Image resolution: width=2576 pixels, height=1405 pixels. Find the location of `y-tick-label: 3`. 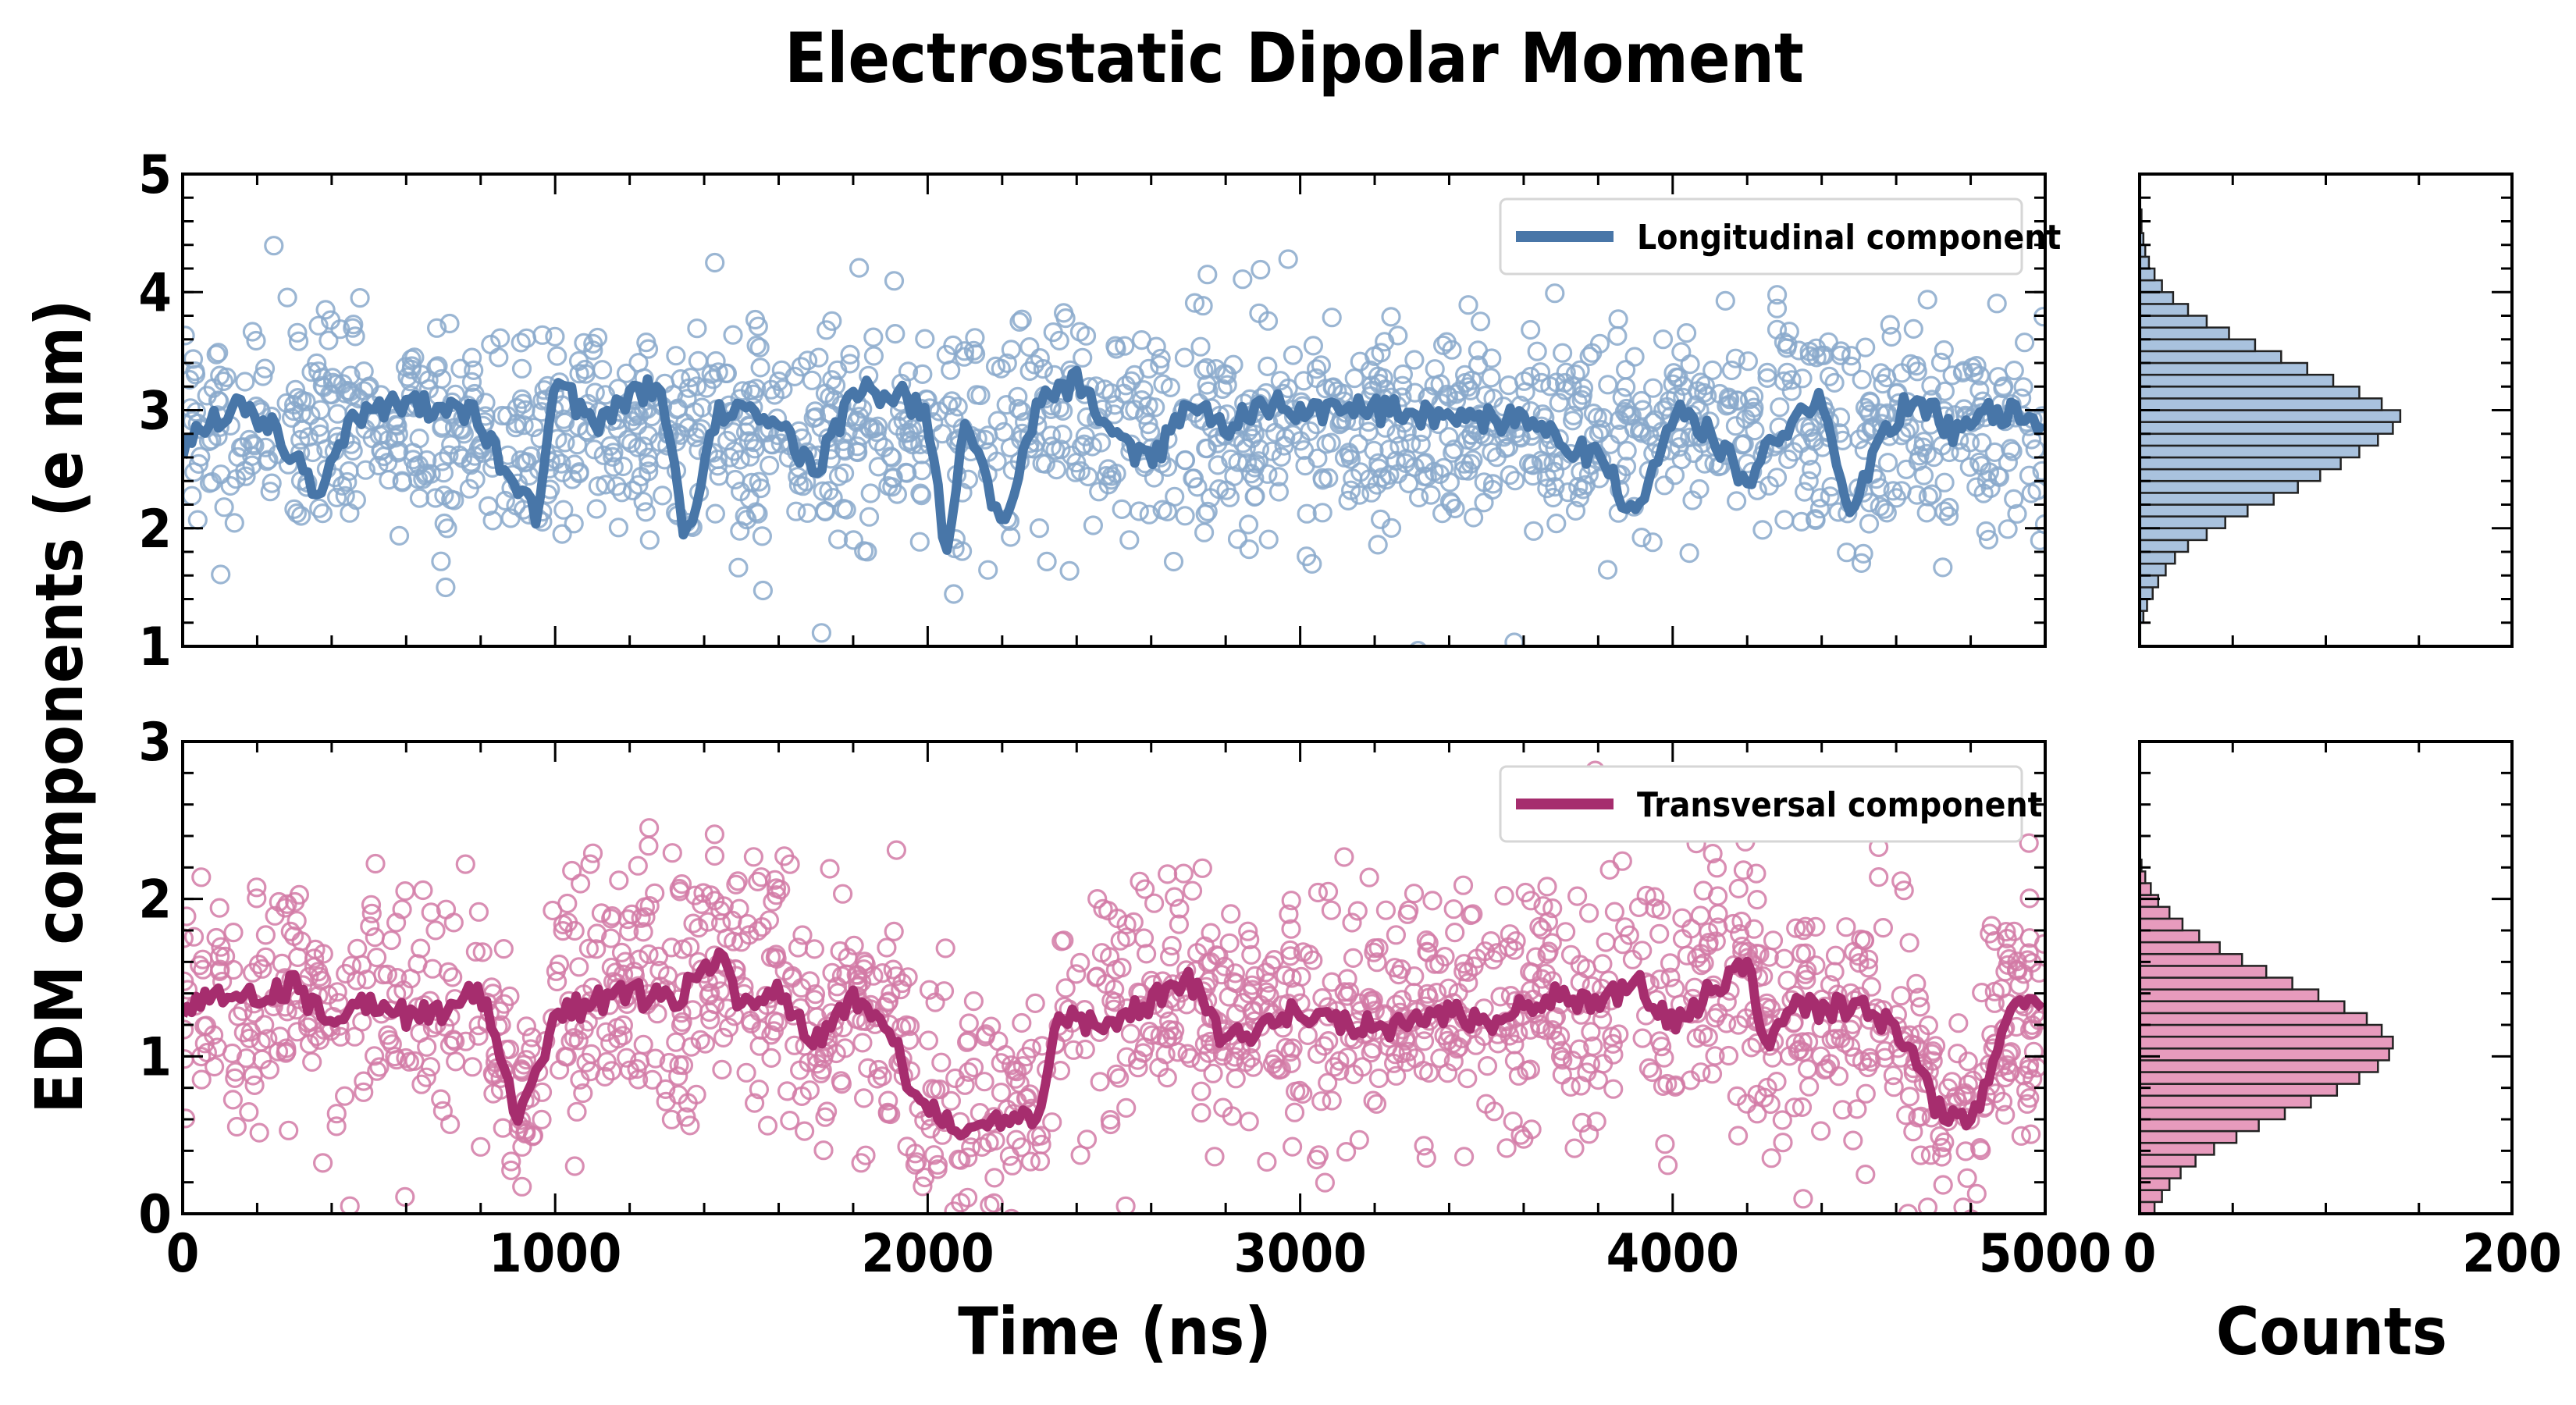

y-tick-label: 3 is located at coordinates (155, 743).